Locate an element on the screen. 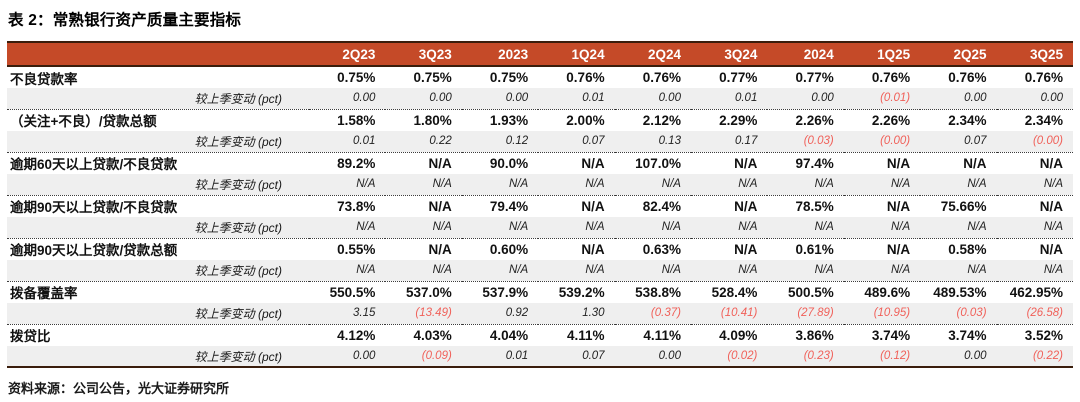 The height and width of the screenshot is (402, 1080). column-header: 1Q25 is located at coordinates (882, 54).